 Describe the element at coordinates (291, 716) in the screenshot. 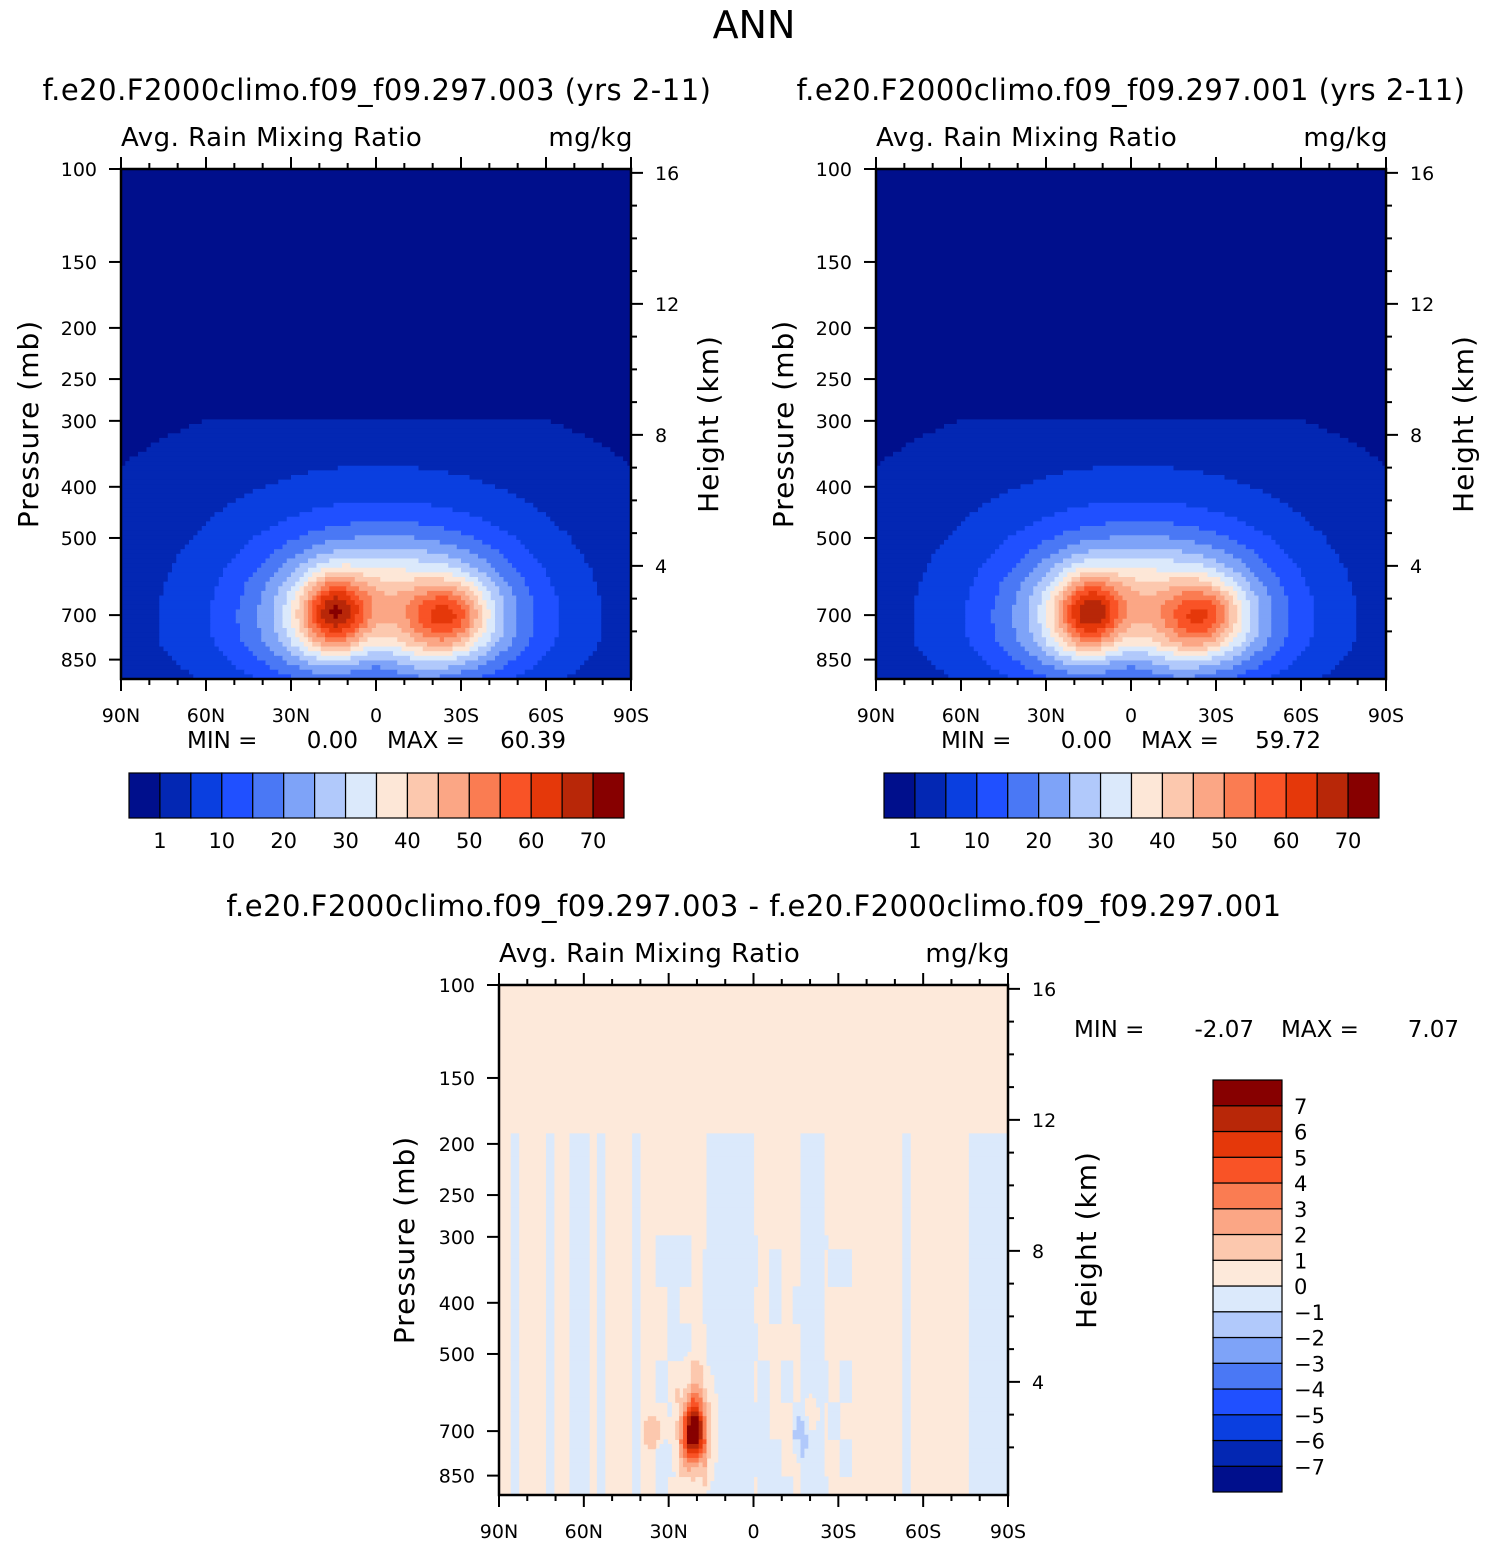

I see `x-tick-label: 30N` at that location.